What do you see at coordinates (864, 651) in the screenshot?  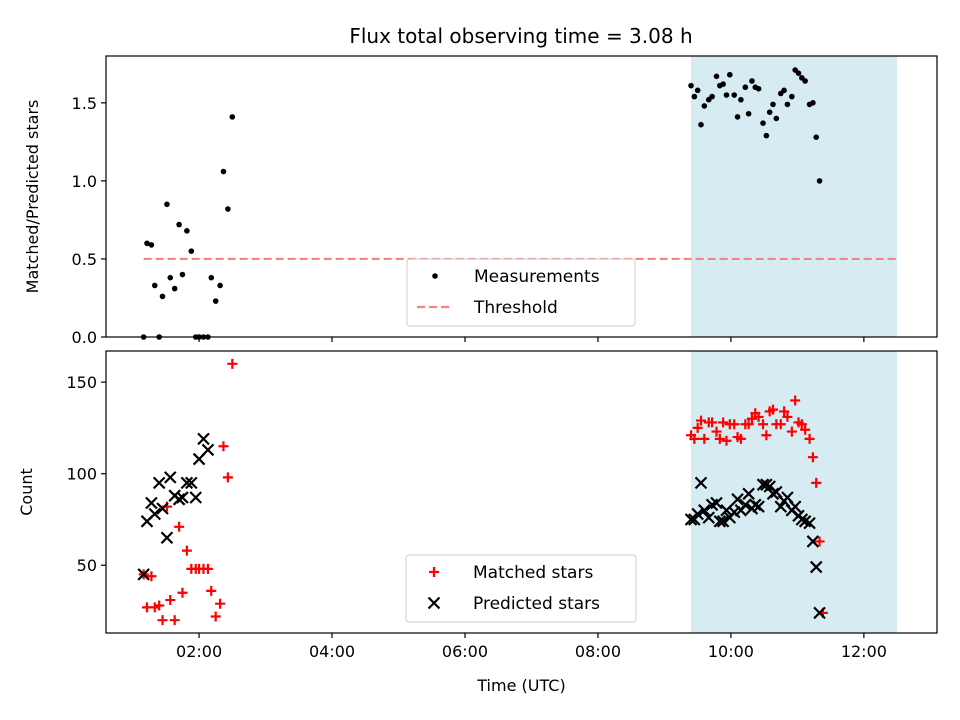 I see `x-tick-label-5: 12:00` at bounding box center [864, 651].